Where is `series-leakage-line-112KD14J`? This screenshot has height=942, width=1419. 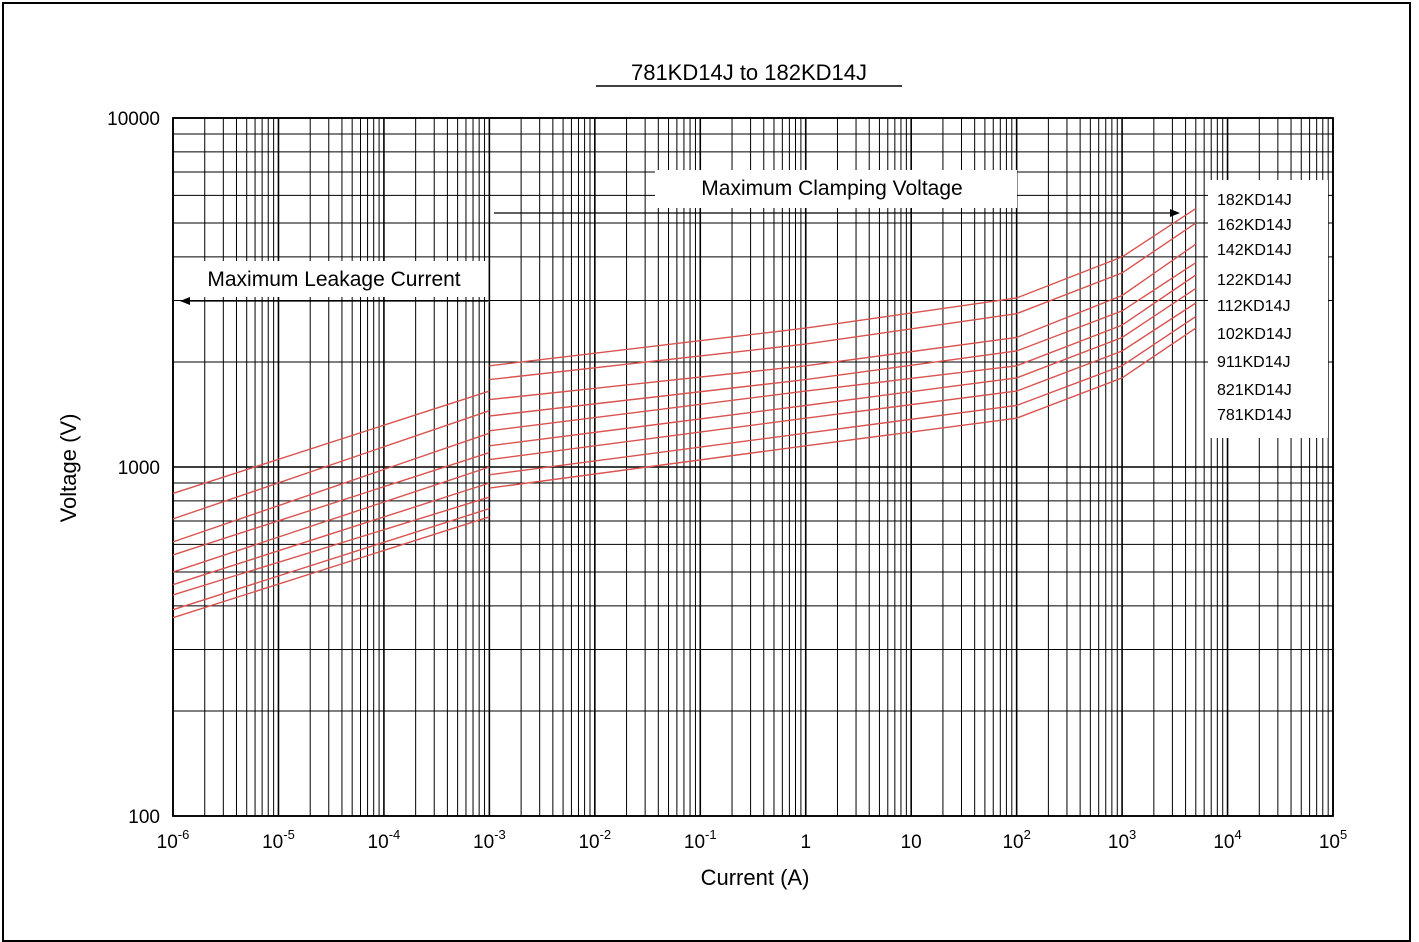 series-leakage-line-112KD14J is located at coordinates (331, 519).